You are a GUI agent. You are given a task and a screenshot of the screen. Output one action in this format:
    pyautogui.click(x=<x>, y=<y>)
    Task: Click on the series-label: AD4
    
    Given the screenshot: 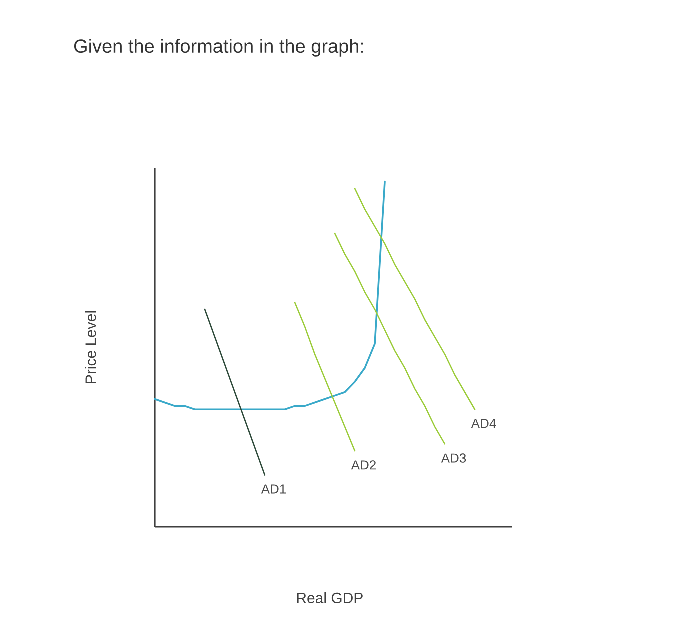 What is the action you would take?
    pyautogui.click(x=483, y=423)
    